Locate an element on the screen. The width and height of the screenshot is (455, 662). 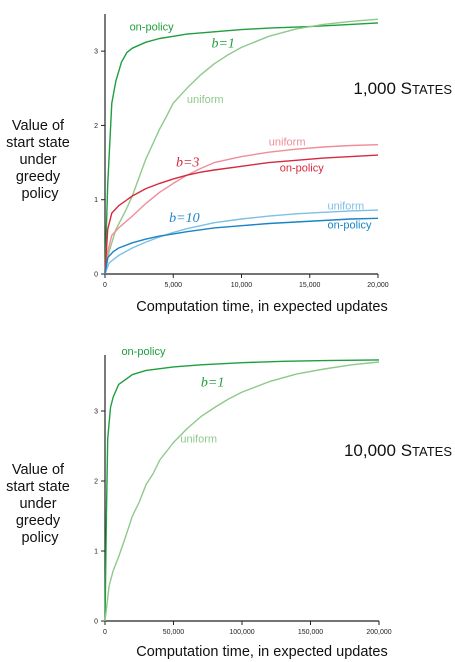
series-labels-group: on-policy uniform b=1 is located at coordinates (172, 396).